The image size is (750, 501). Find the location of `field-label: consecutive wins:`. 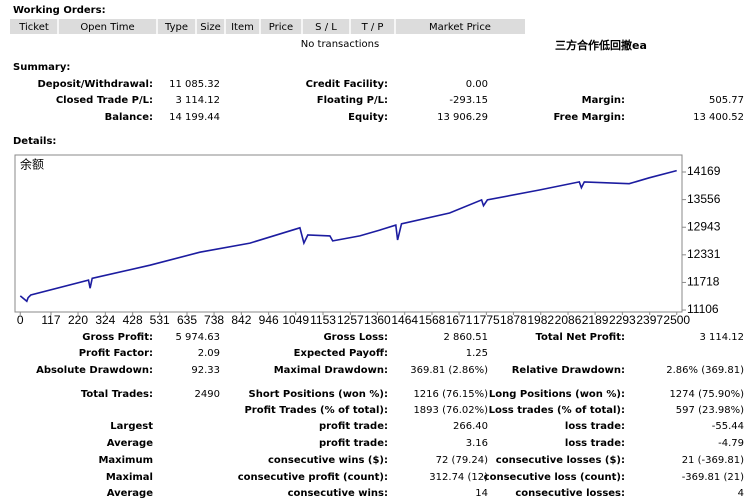

field-label: consecutive wins: is located at coordinates (338, 493).